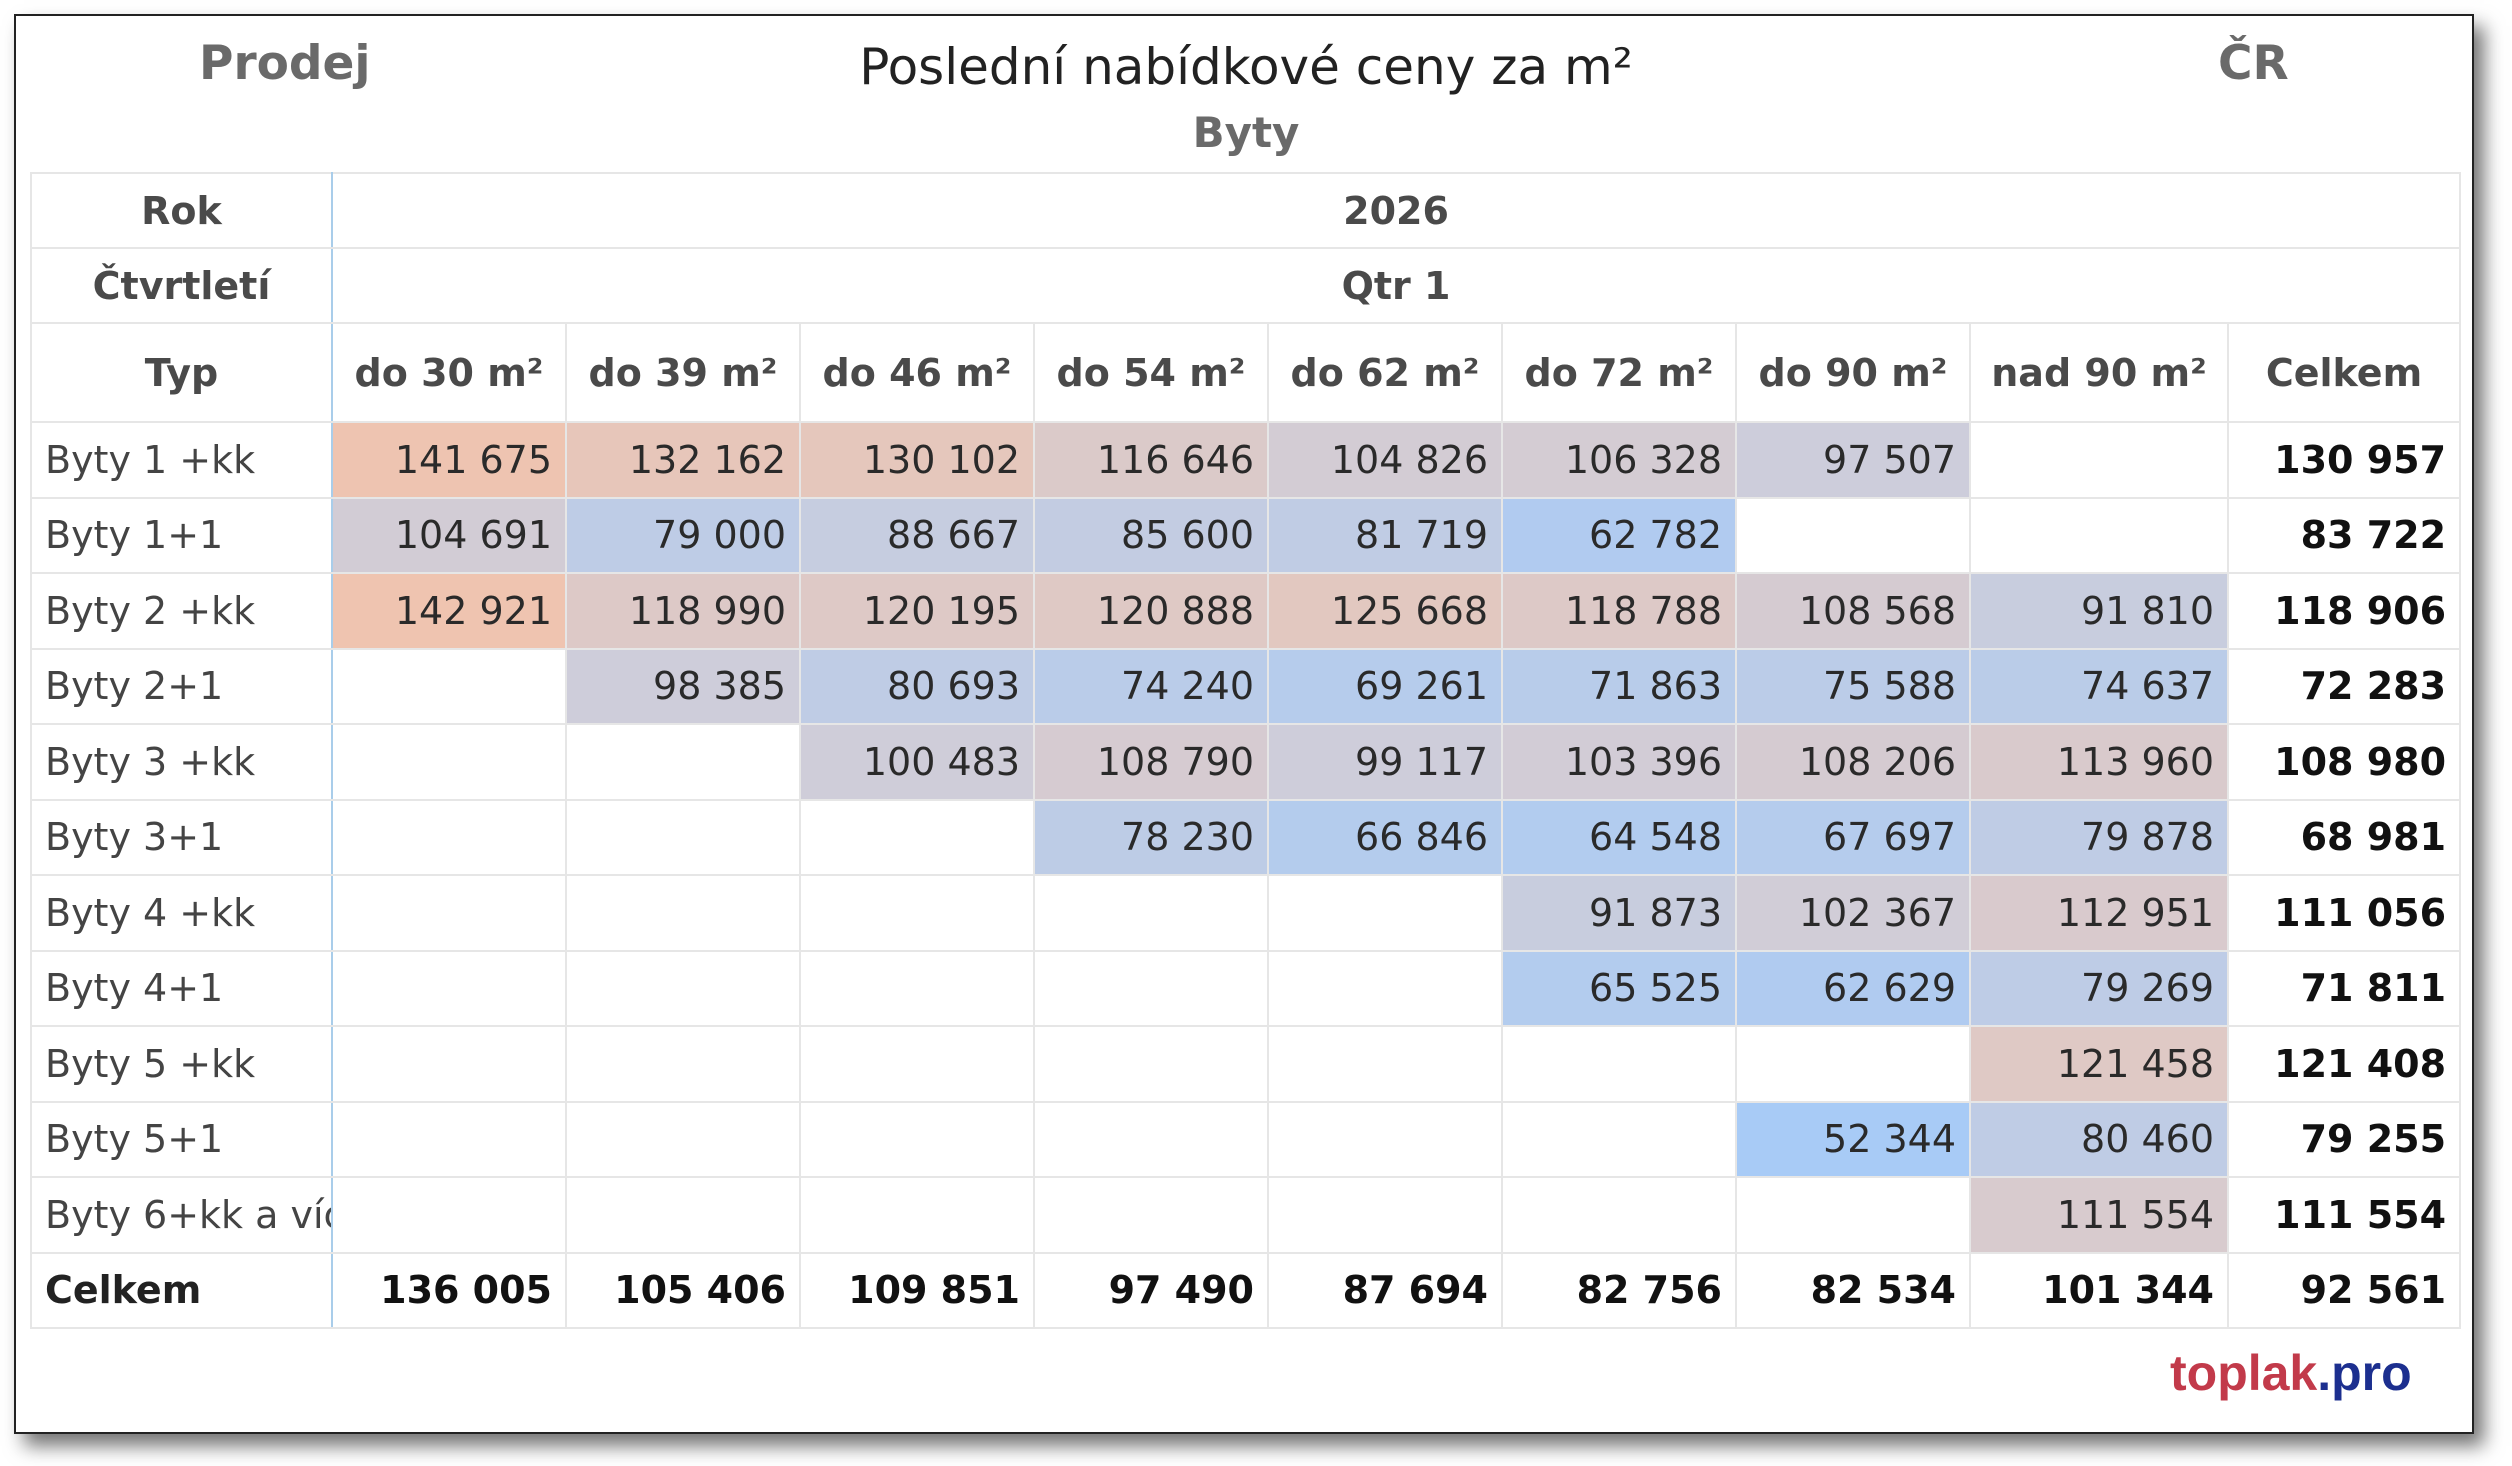  What do you see at coordinates (181, 535) in the screenshot?
I see `row-label: Byty 1+1` at bounding box center [181, 535].